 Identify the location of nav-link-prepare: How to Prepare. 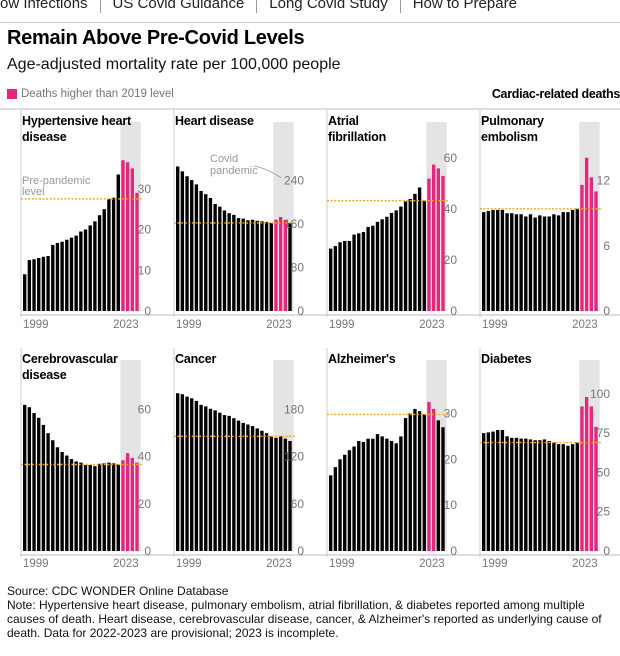
(464, 6).